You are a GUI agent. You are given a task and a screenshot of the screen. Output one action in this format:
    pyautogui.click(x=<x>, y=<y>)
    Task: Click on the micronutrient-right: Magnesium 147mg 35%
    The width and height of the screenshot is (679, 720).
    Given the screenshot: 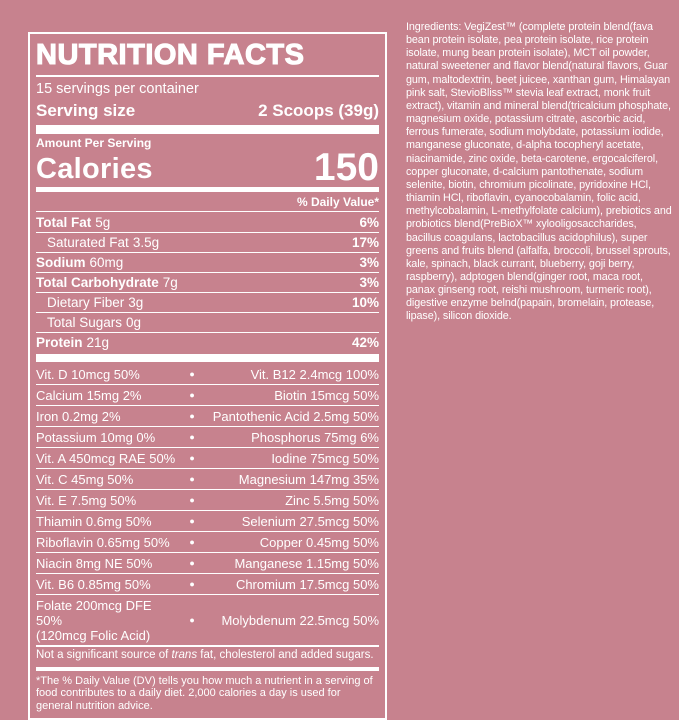 What is the action you would take?
    pyautogui.click(x=308, y=479)
    